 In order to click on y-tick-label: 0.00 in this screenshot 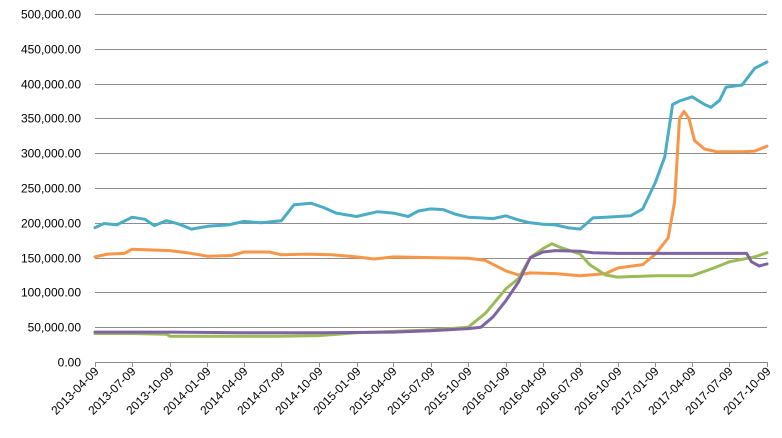, I will do `click(70, 363)`.